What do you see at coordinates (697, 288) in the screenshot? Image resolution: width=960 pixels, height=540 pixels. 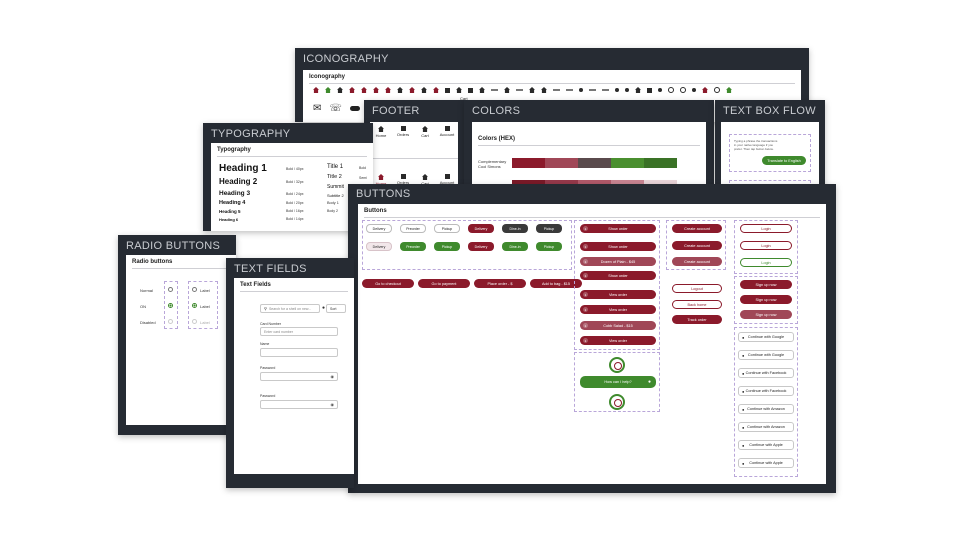 I see `account-button: Logout` at bounding box center [697, 288].